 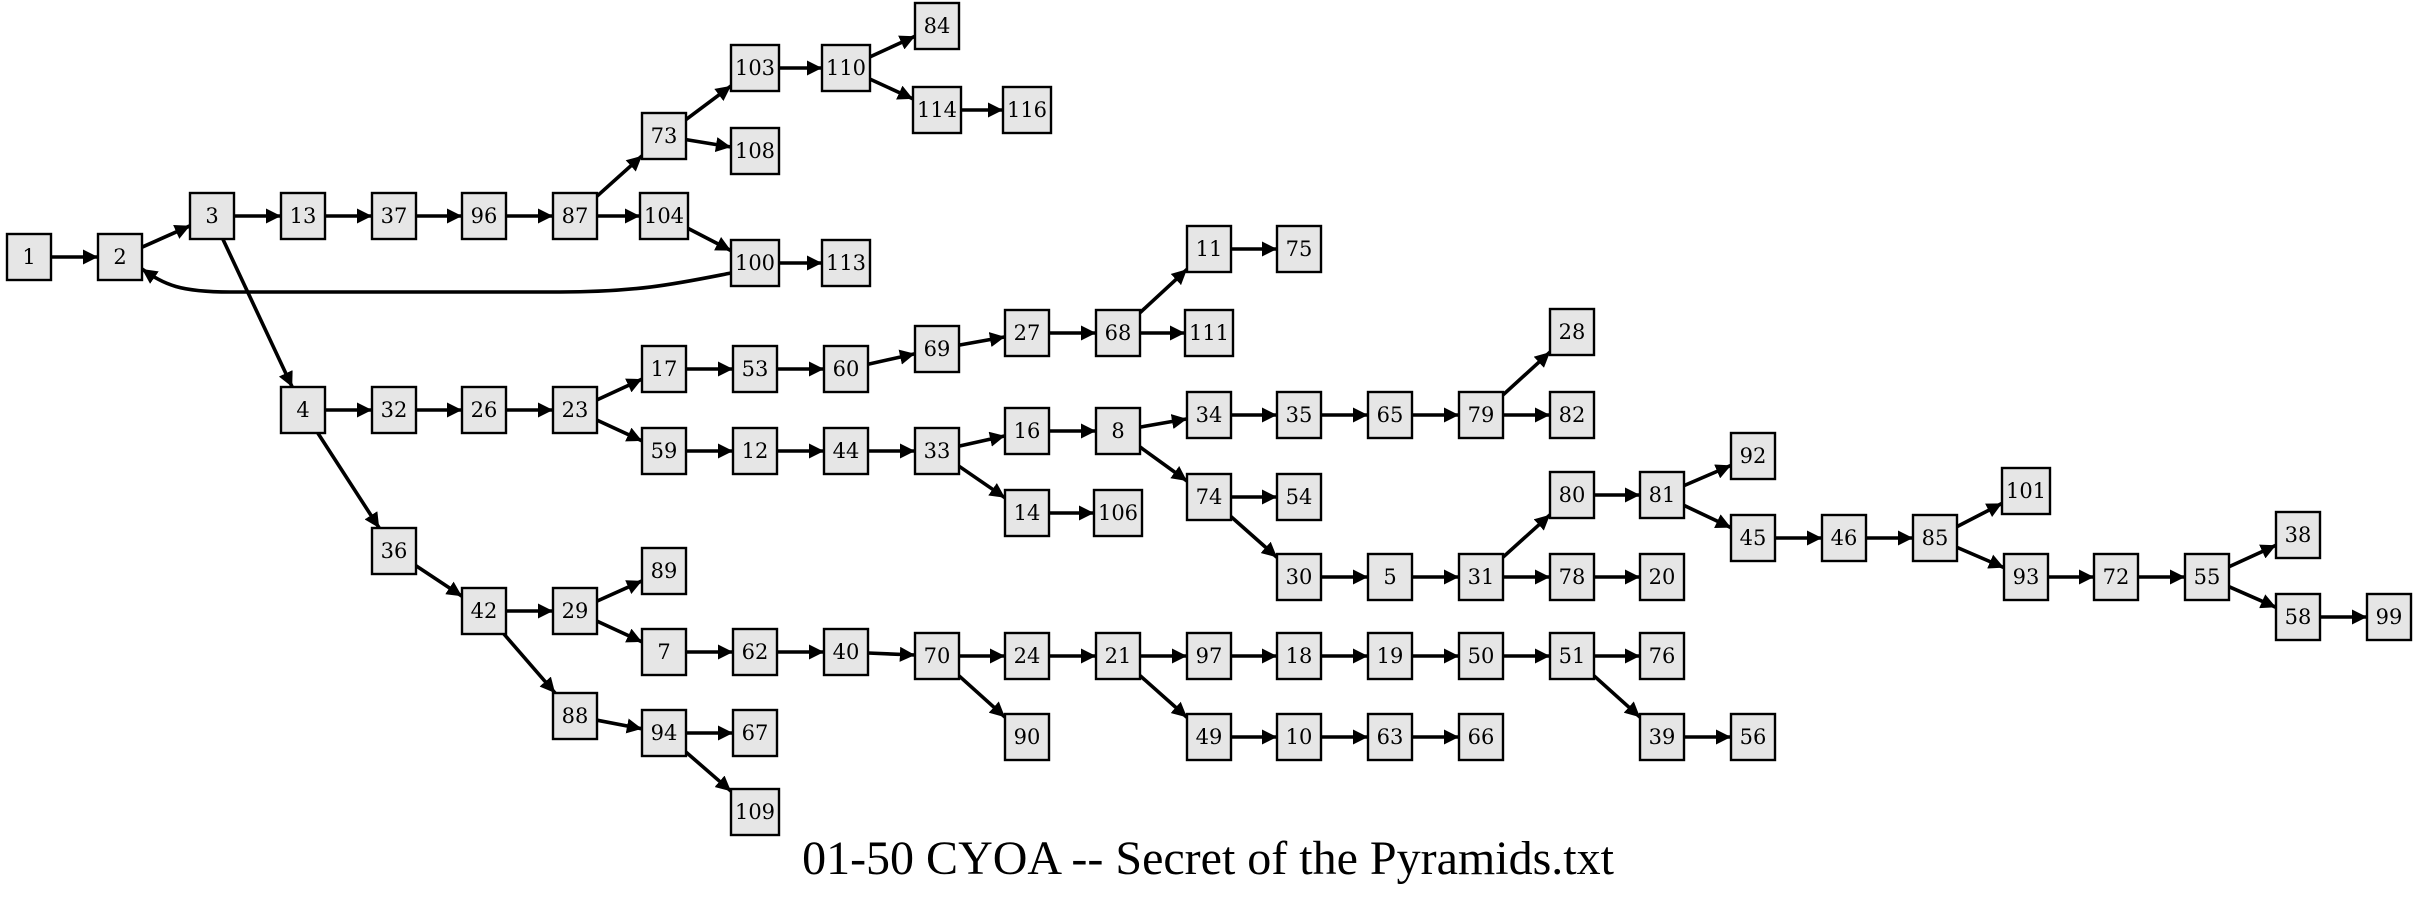 I want to click on node-28: 28, so click(x=1572, y=332).